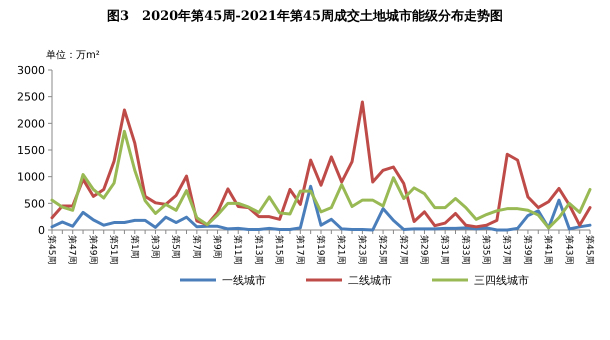 The image size is (610, 340). What do you see at coordinates (31, 123) in the screenshot?
I see `y-tick-label: 2000` at bounding box center [31, 123].